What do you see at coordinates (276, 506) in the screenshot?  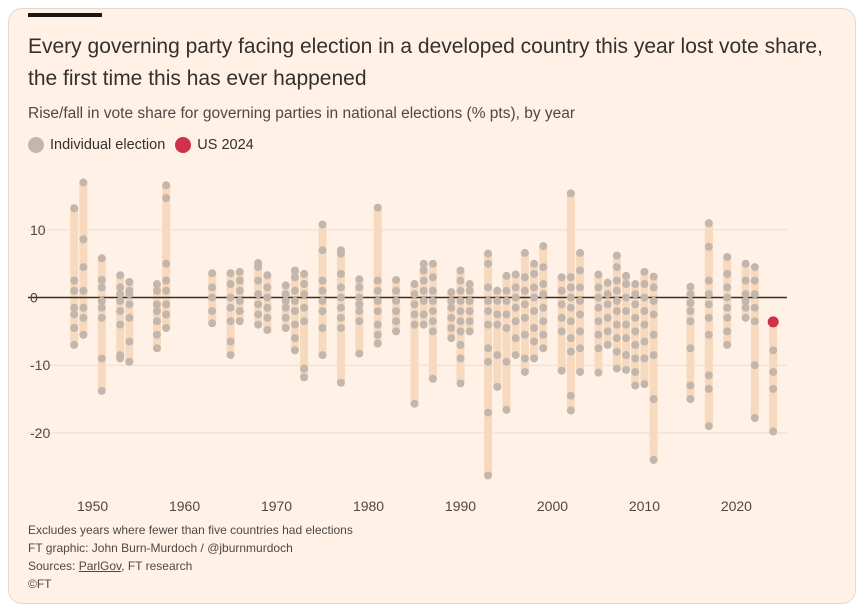 I see `x-tick-label: 1970` at bounding box center [276, 506].